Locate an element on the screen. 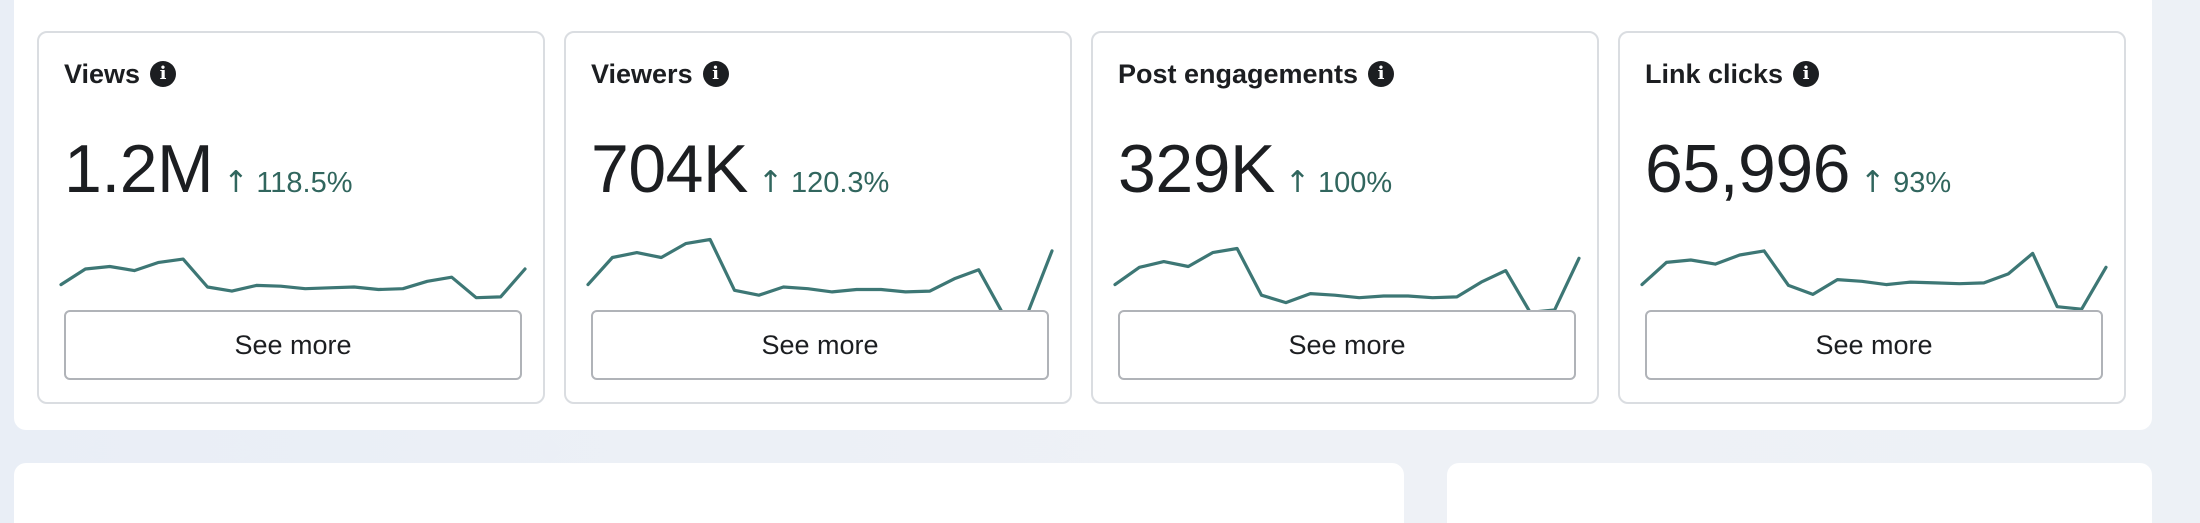  change-percent: 93% is located at coordinates (1922, 183).